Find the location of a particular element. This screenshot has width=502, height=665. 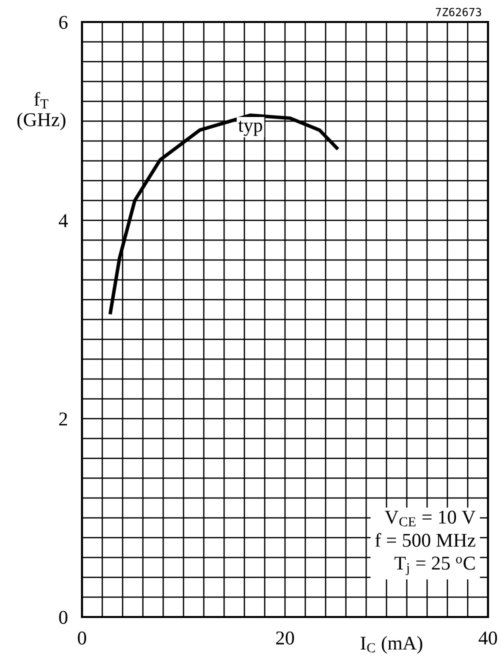

text: 7Z62673 is located at coordinates (459, 12).